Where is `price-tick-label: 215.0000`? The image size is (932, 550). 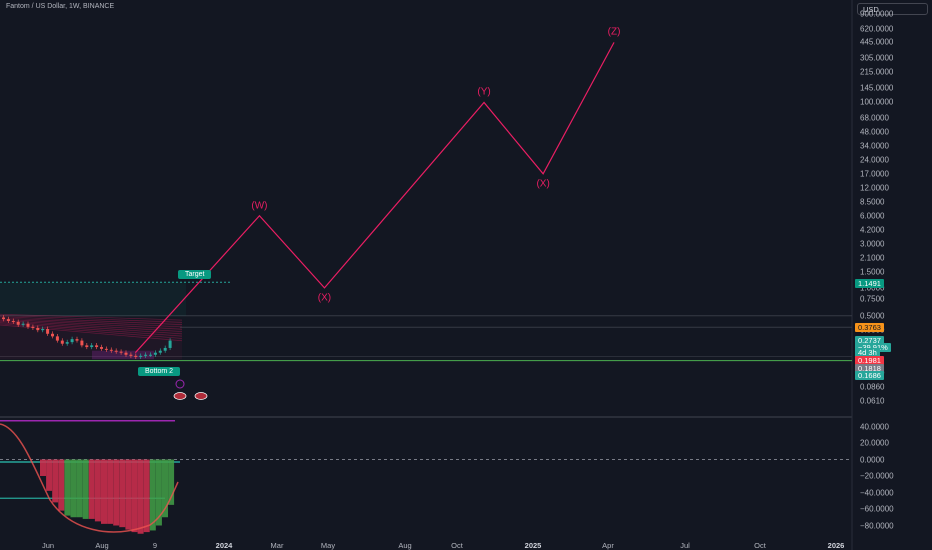
price-tick-label: 215.0000 is located at coordinates (877, 72).